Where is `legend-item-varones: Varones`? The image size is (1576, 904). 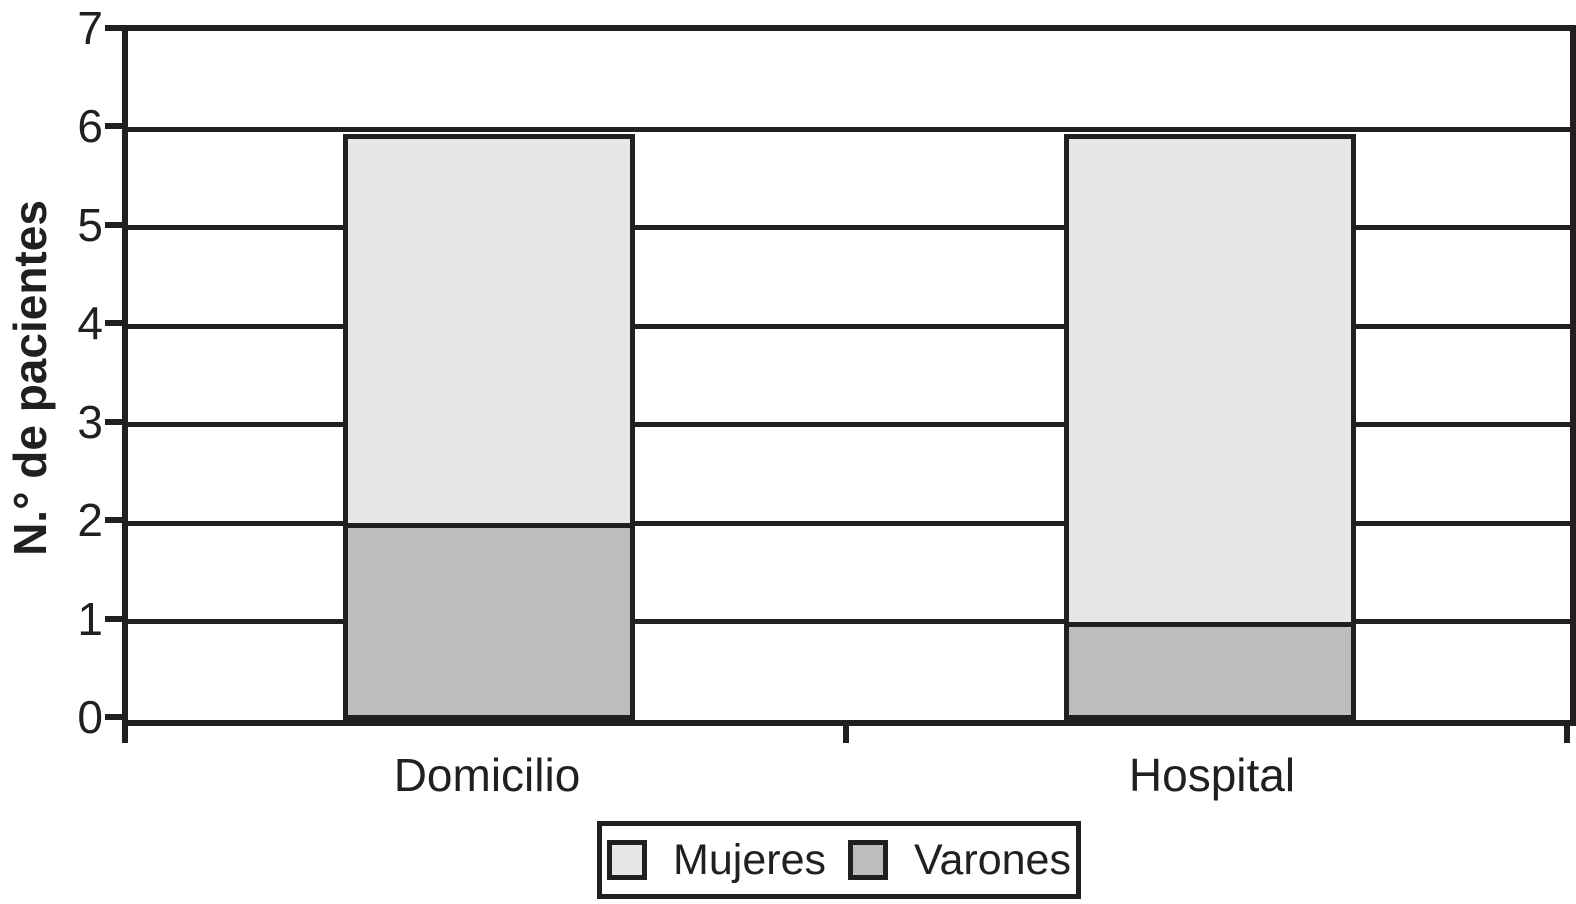
legend-item-varones: Varones is located at coordinates (959, 860).